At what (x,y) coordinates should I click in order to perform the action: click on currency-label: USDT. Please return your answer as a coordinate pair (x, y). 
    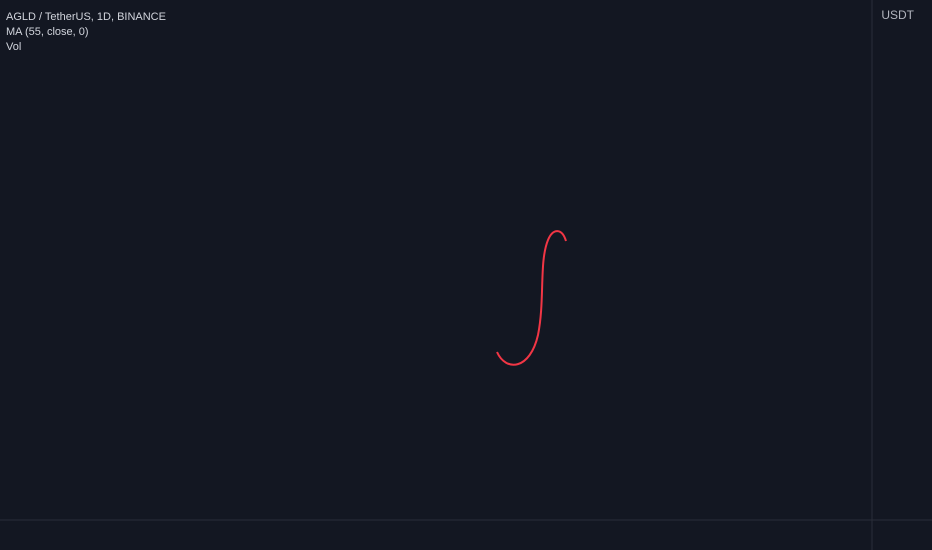
    Looking at the image, I should click on (897, 15).